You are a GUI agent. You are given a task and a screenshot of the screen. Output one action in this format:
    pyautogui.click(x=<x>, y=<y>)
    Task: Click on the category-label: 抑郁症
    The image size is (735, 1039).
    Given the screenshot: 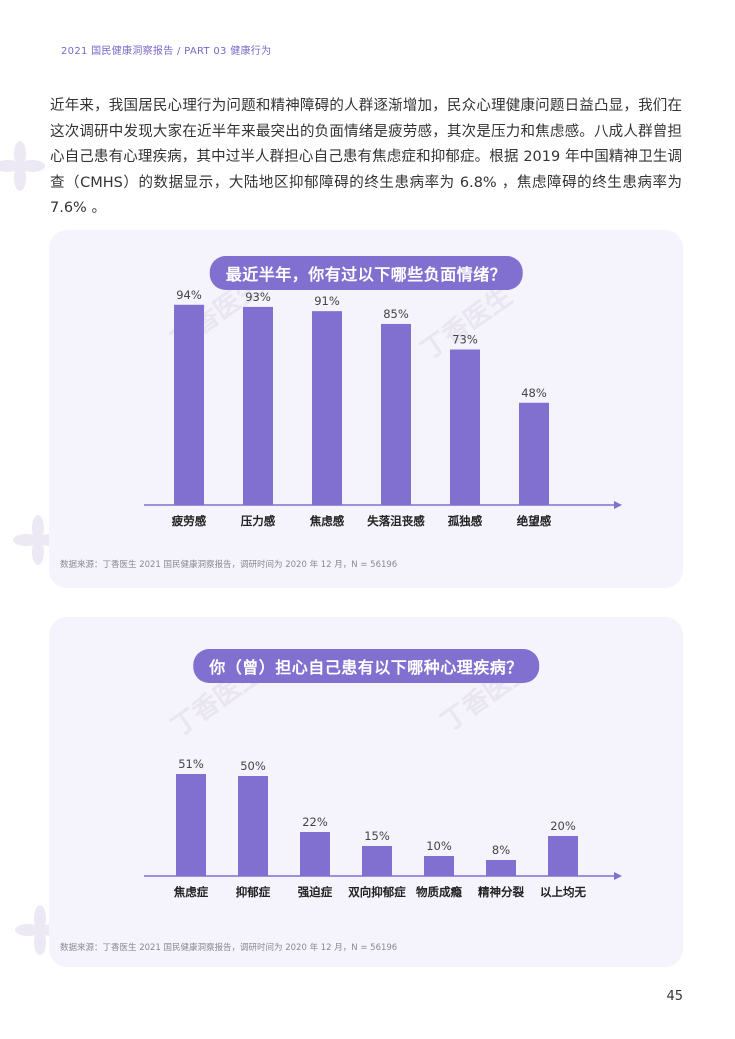 What is the action you would take?
    pyautogui.click(x=253, y=892)
    